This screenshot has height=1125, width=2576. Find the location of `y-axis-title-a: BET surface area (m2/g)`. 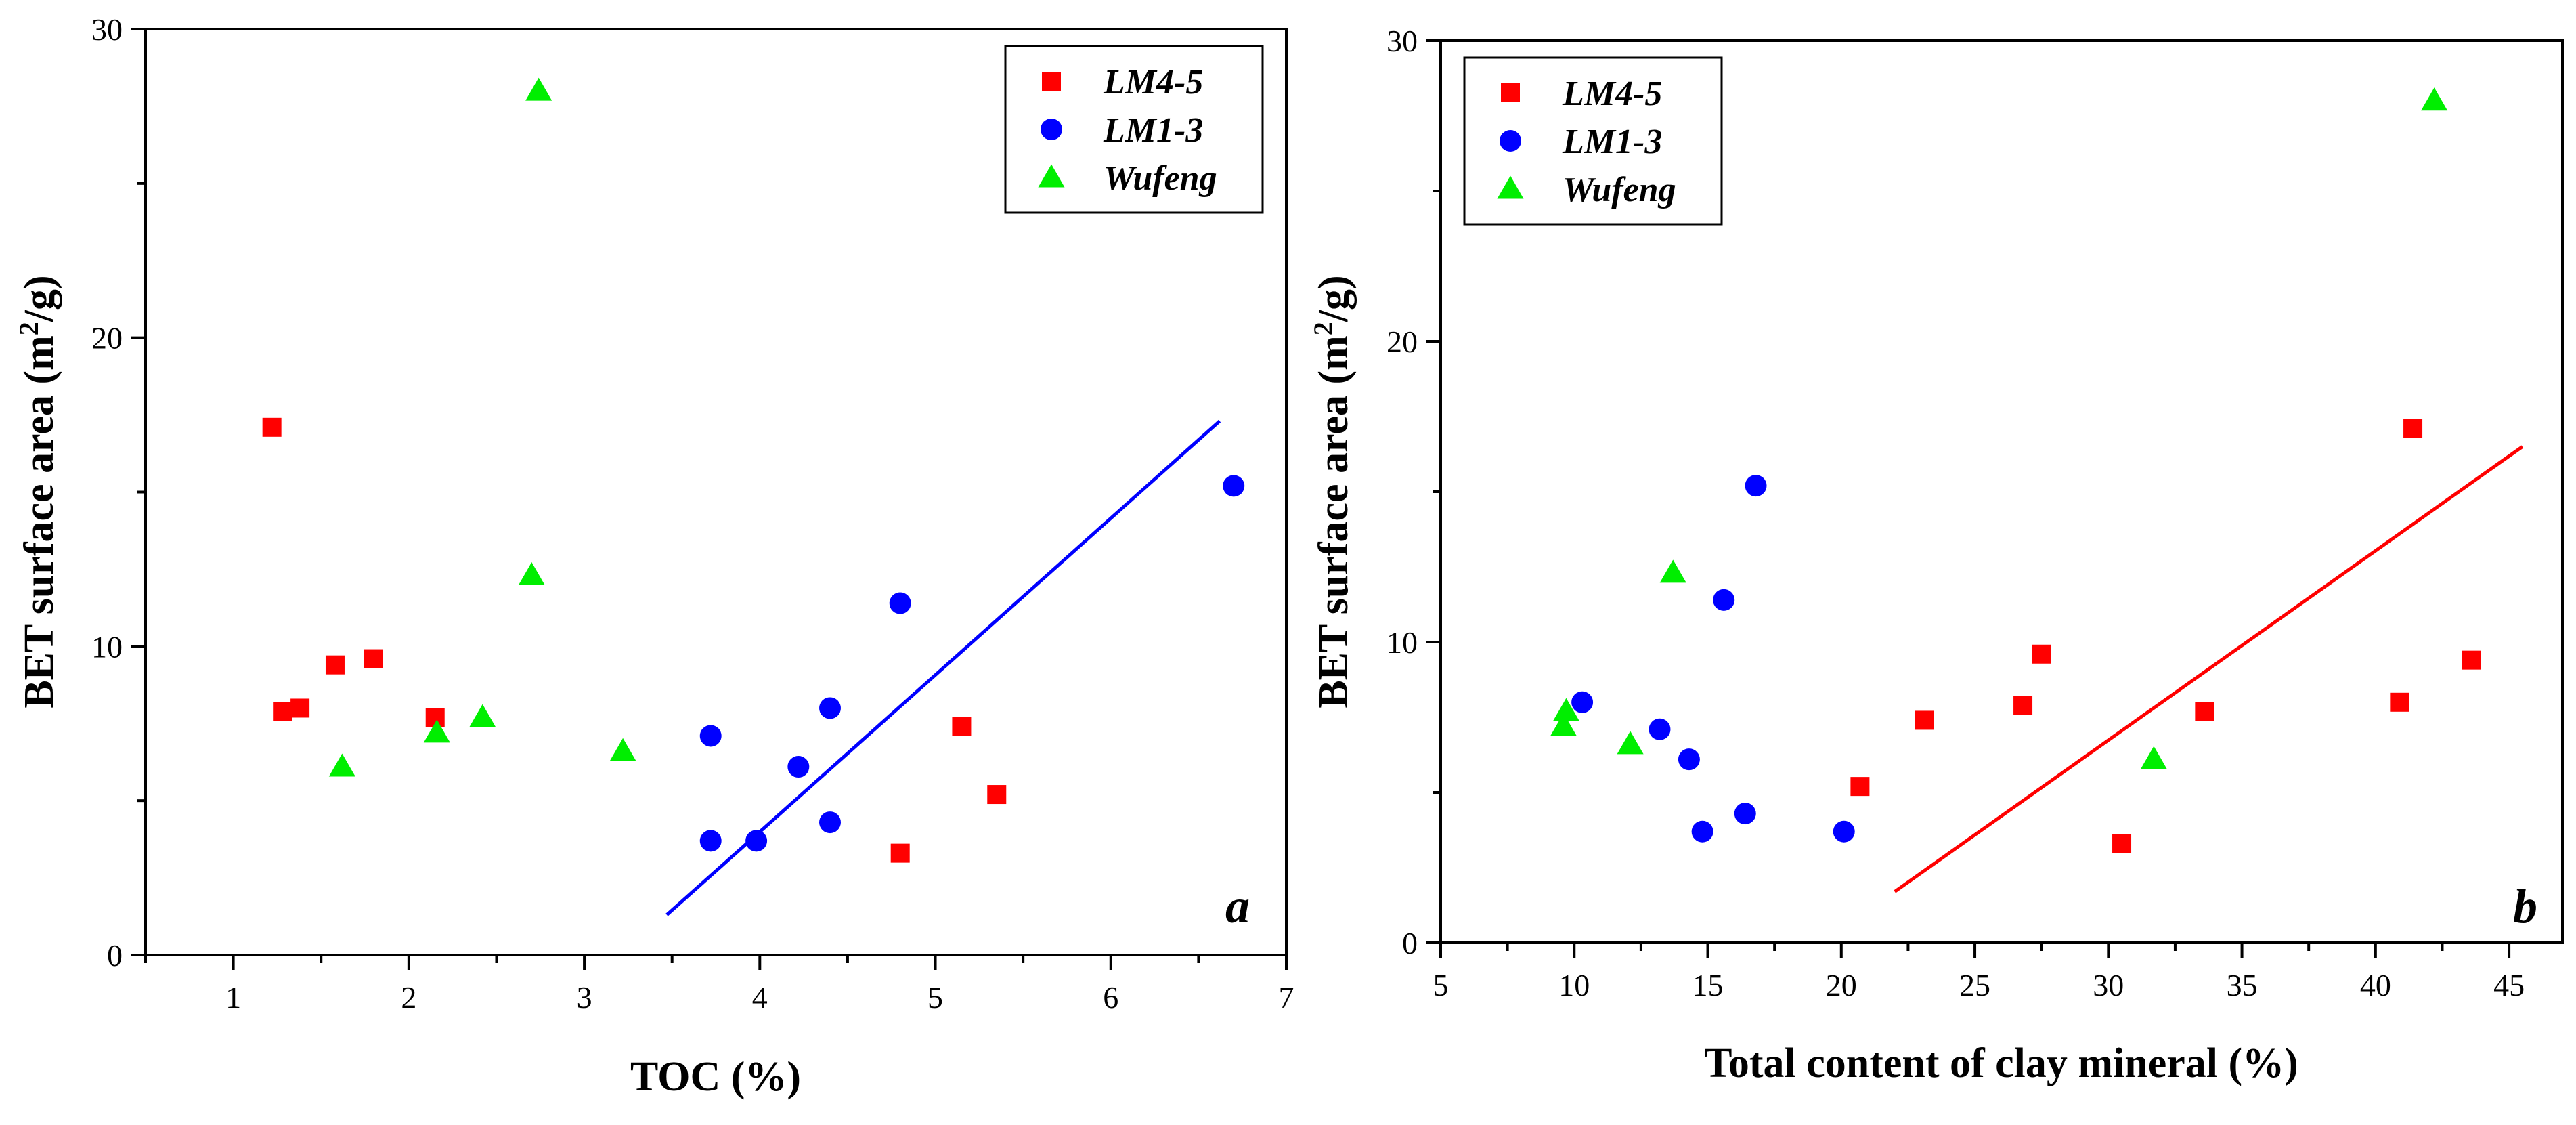

y-axis-title-a: BET surface area (m2/g) is located at coordinates (38, 491).